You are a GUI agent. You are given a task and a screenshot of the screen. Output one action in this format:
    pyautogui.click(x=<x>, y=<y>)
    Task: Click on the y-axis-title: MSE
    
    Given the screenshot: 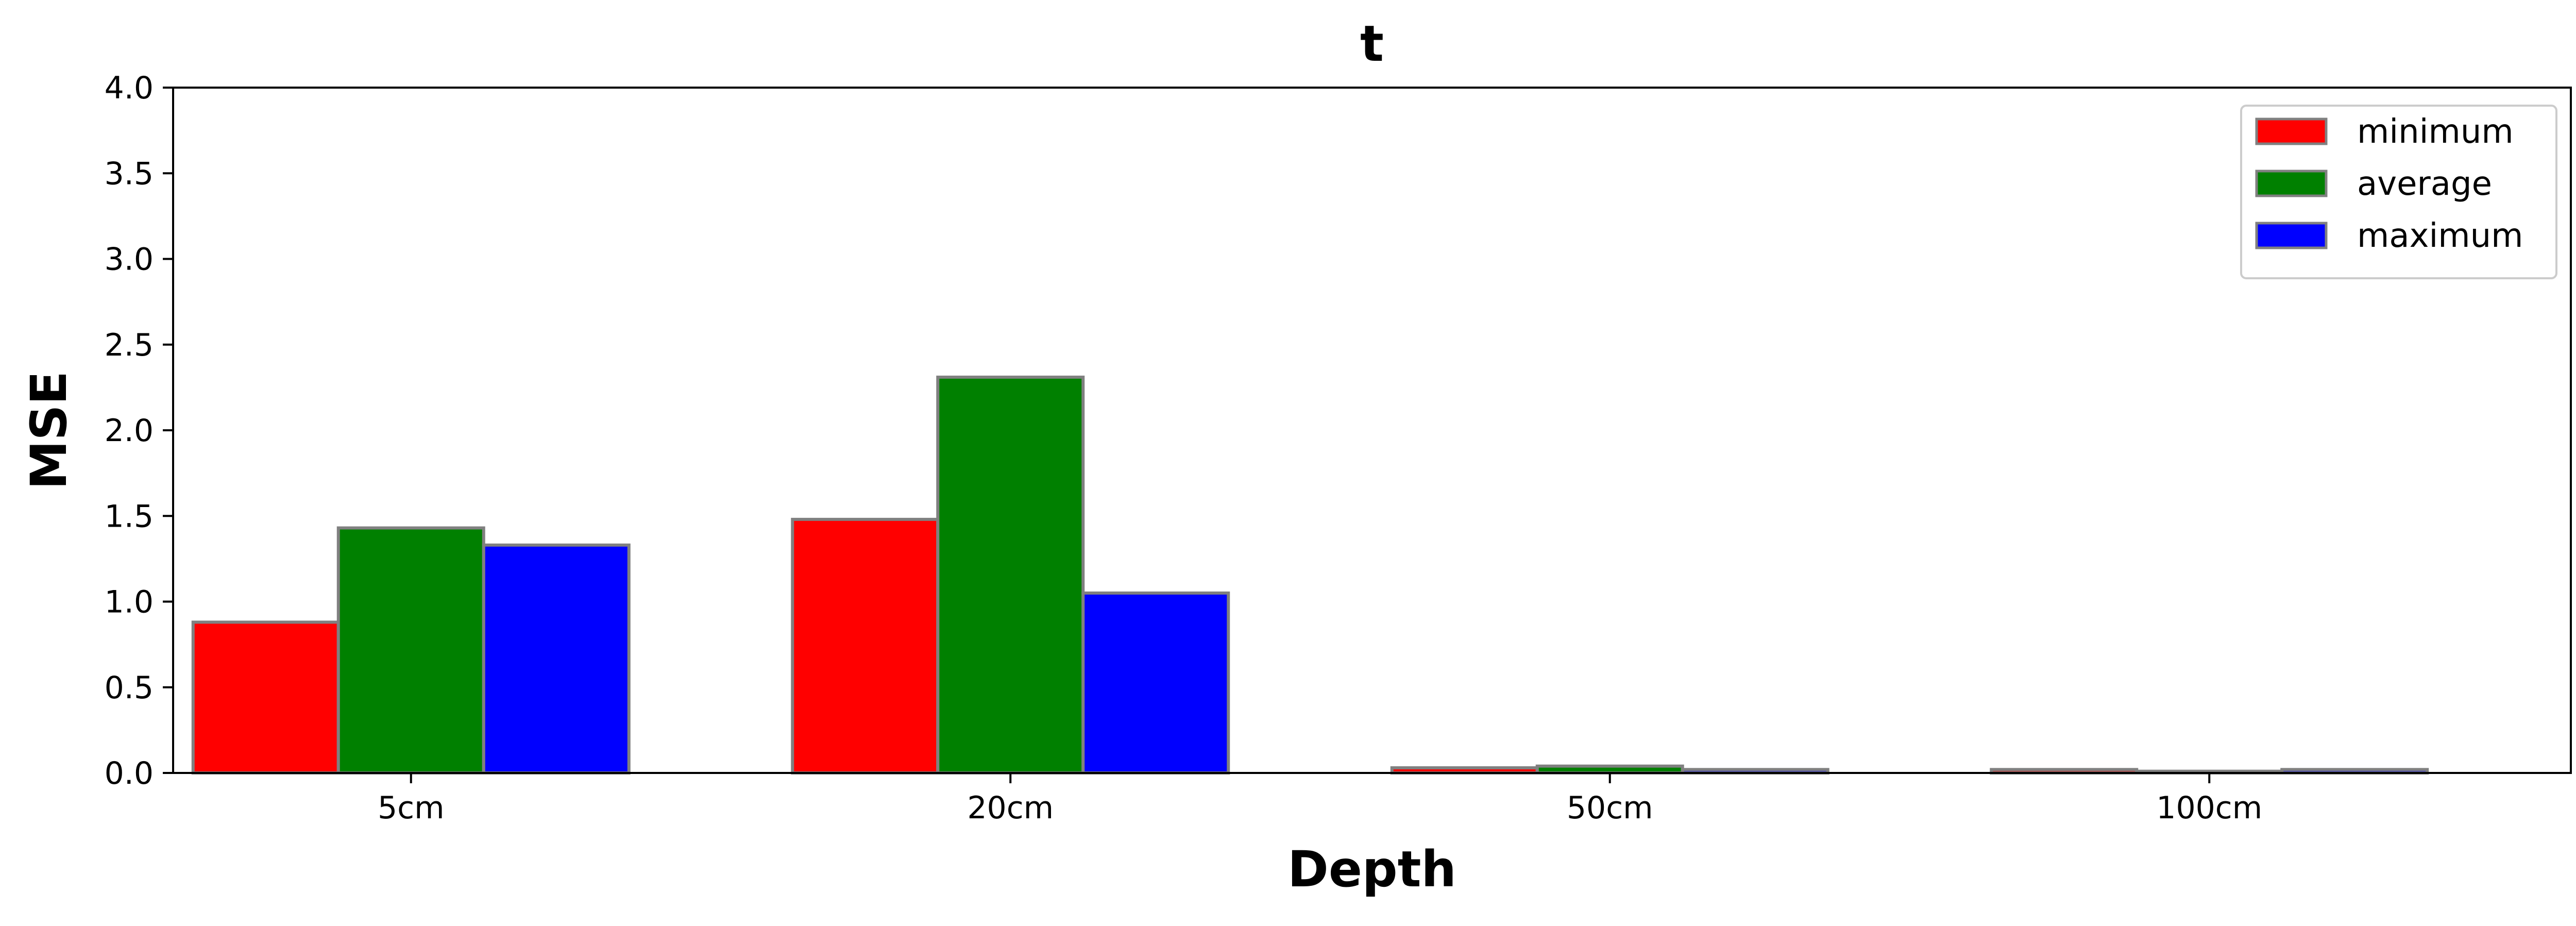 What is the action you would take?
    pyautogui.click(x=49, y=430)
    